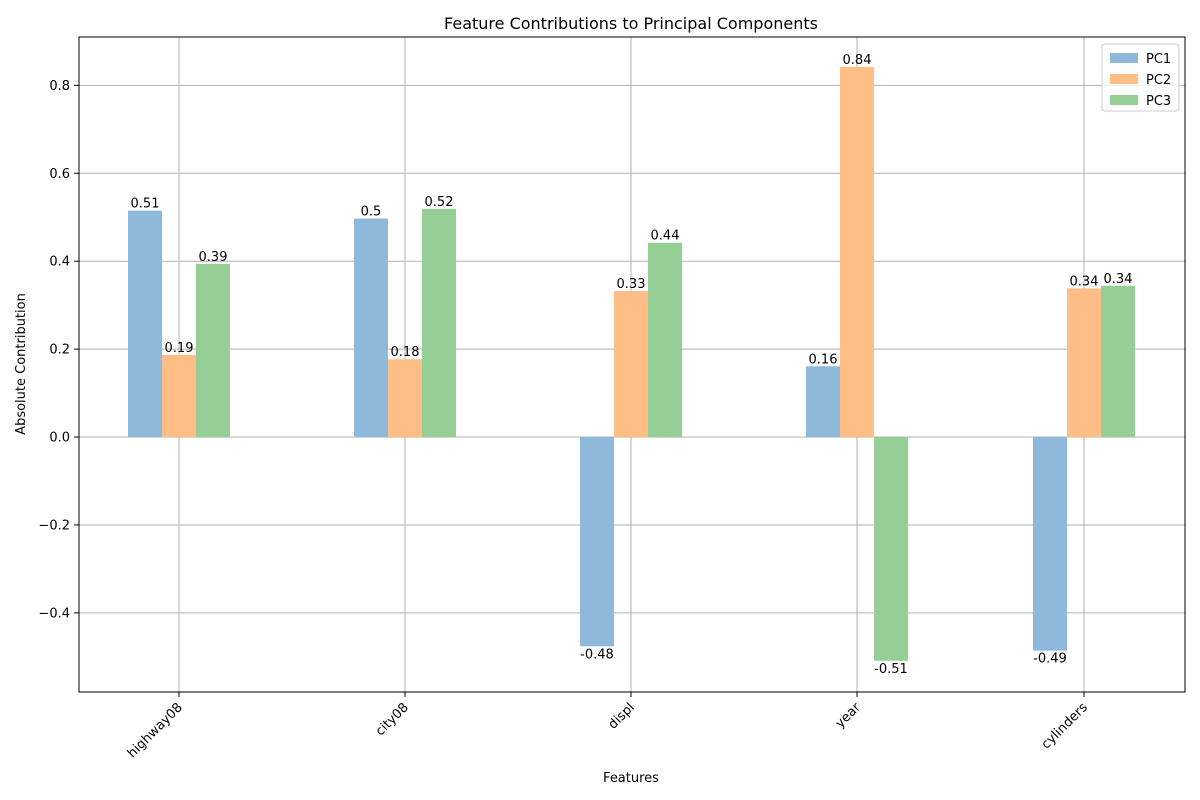  I want to click on y-tick-label: 0.6, so click(59, 174).